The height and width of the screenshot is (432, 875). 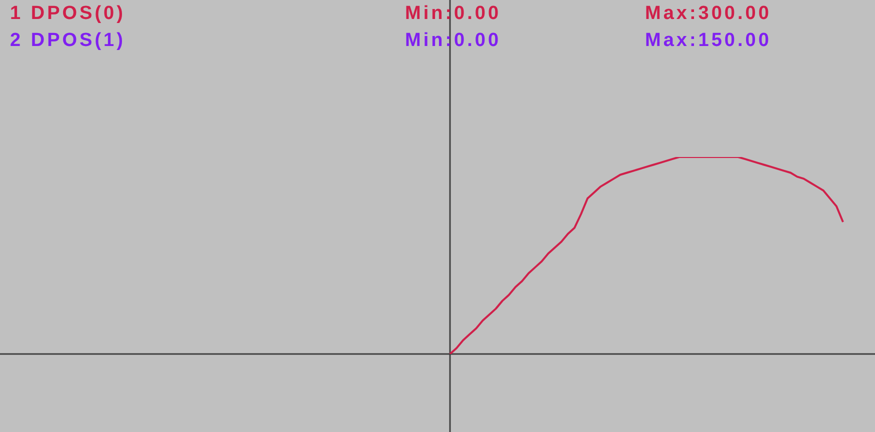 What do you see at coordinates (708, 14) in the screenshot?
I see `text: Max:300.00` at bounding box center [708, 14].